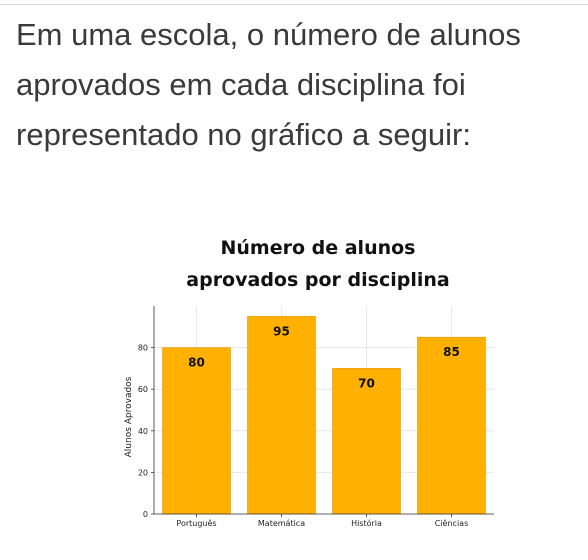  I want to click on data-label: 85, so click(451, 352).